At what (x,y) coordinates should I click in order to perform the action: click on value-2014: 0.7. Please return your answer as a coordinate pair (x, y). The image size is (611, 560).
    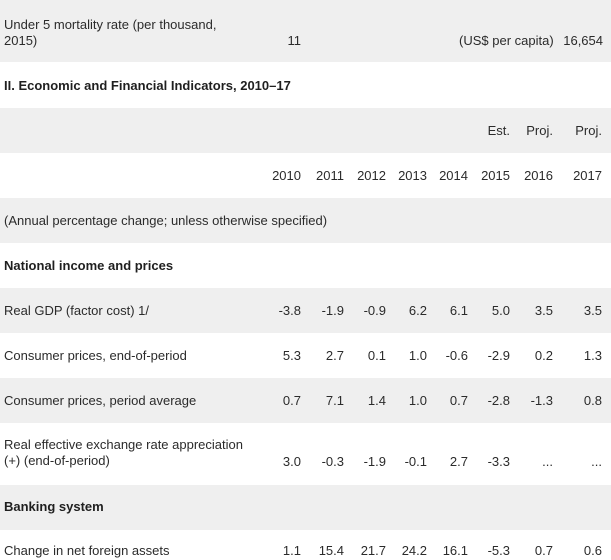
    Looking at the image, I should click on (458, 400).